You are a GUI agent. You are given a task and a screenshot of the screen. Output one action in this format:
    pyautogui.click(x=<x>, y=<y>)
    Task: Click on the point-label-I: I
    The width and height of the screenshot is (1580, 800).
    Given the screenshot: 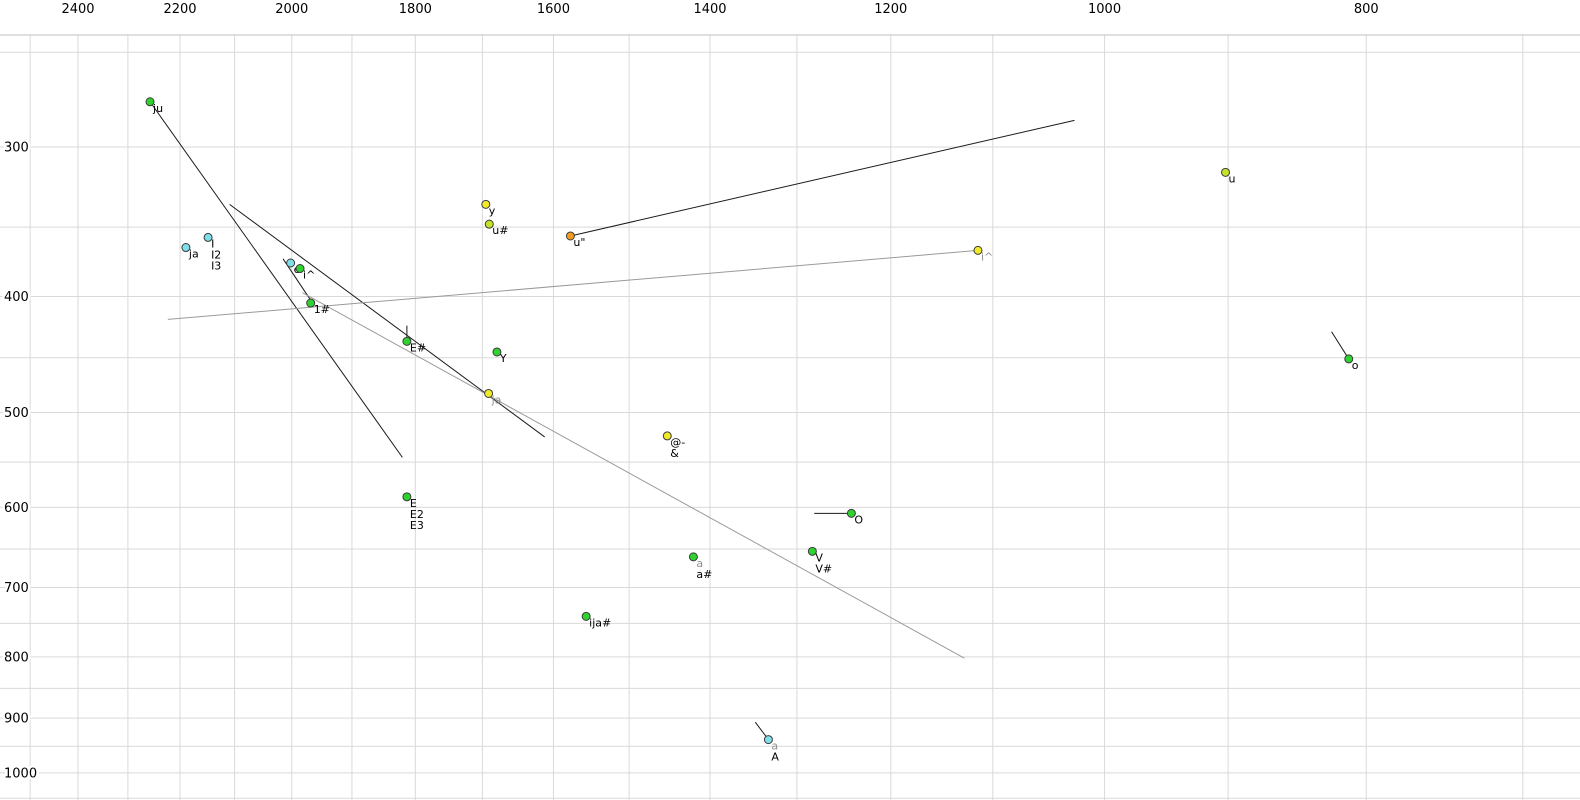 What is the action you would take?
    pyautogui.click(x=212, y=243)
    